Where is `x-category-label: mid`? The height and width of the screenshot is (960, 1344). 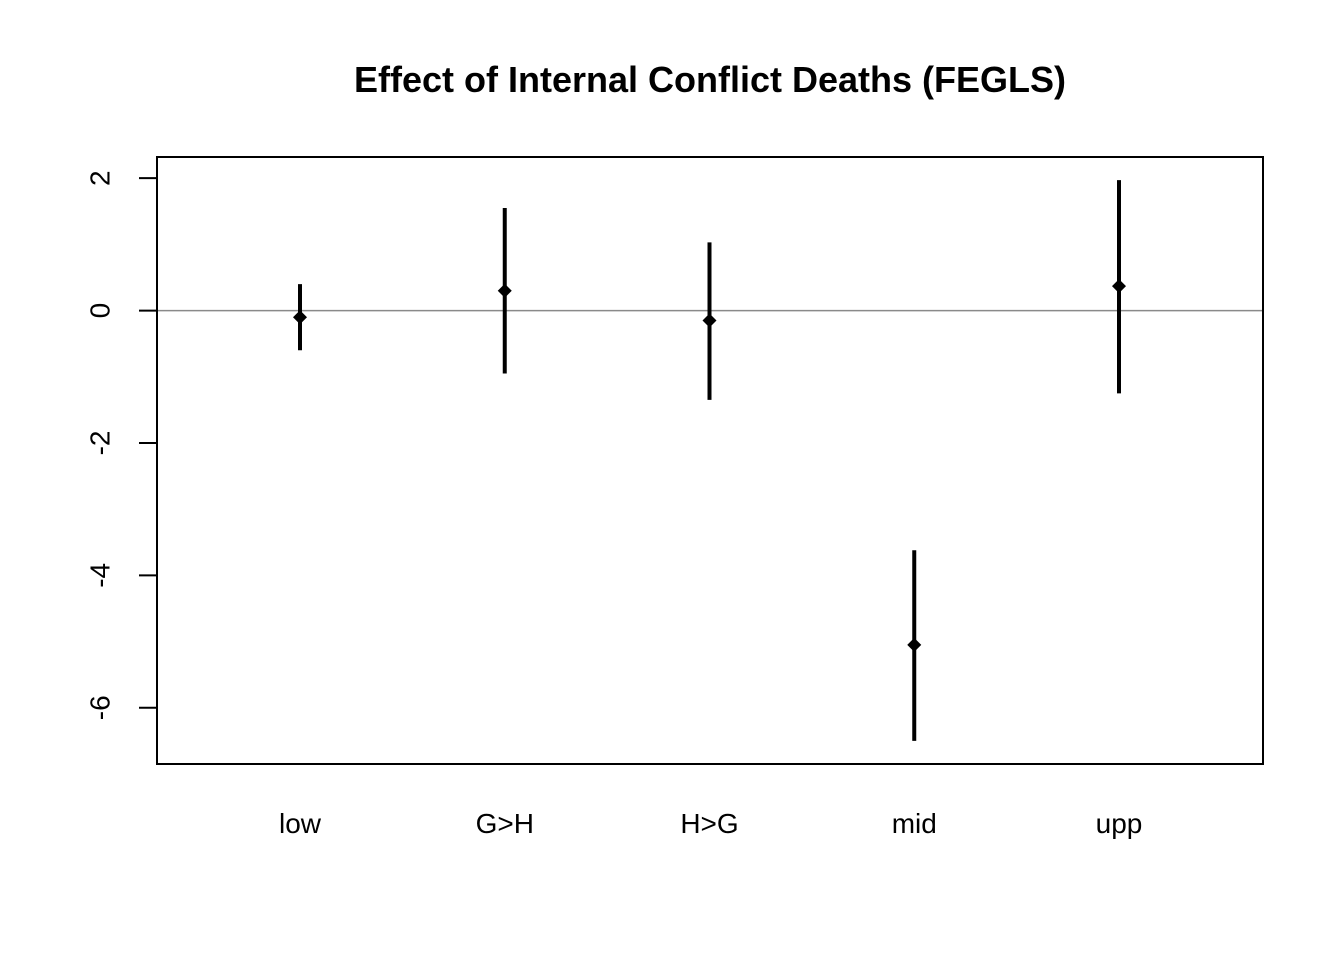 x-category-label: mid is located at coordinates (914, 823).